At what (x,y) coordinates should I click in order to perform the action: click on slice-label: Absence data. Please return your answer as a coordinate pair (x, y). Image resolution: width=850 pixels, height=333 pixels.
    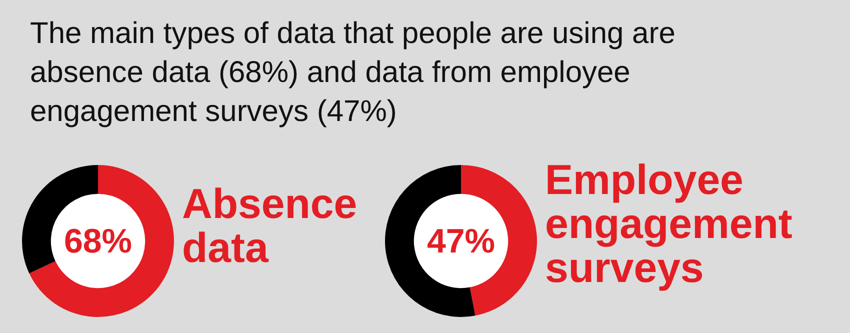
    Looking at the image, I should click on (270, 225).